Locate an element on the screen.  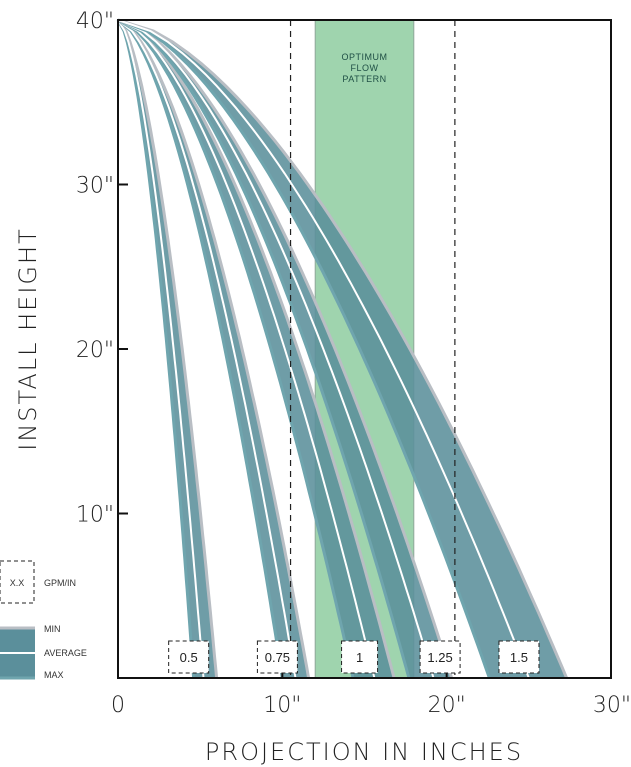
series-average-line-0.5 is located at coordinates (161, 349).